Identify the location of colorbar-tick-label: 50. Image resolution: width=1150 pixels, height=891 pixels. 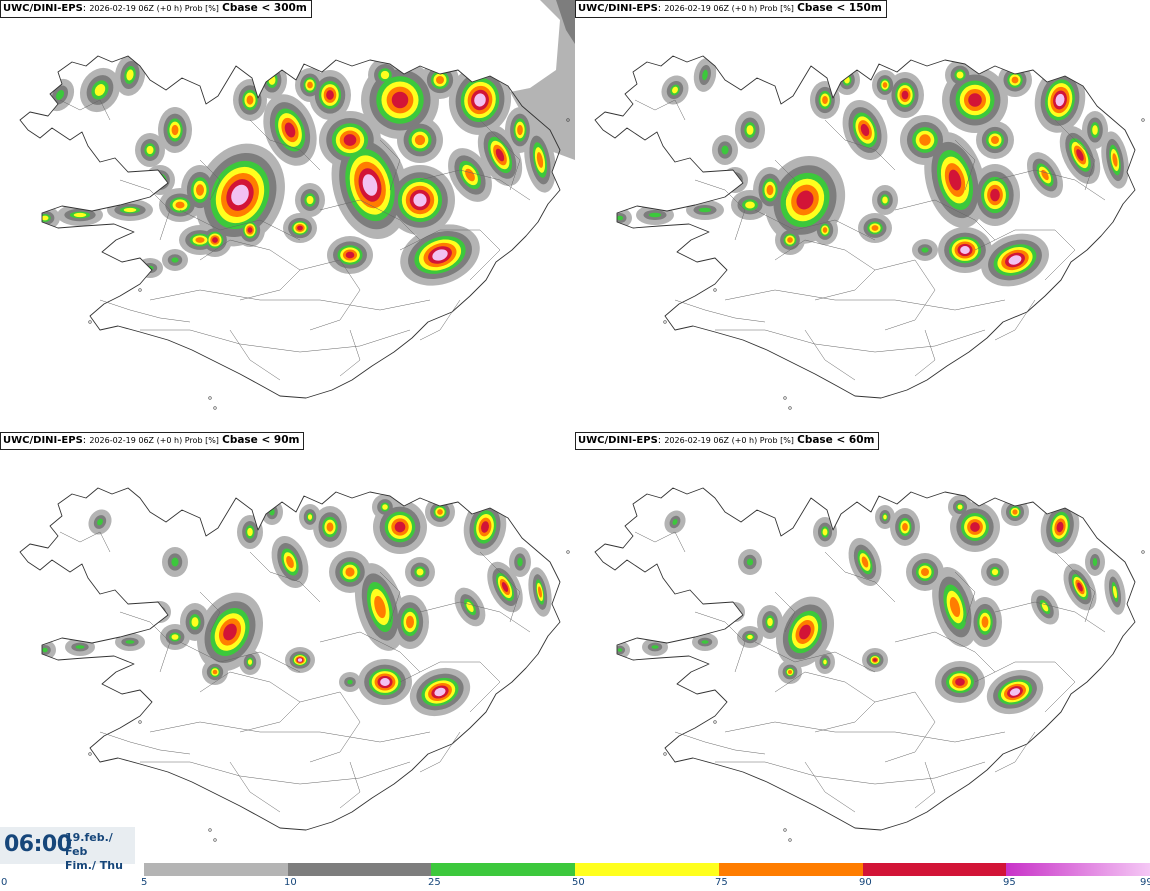
(578, 882).